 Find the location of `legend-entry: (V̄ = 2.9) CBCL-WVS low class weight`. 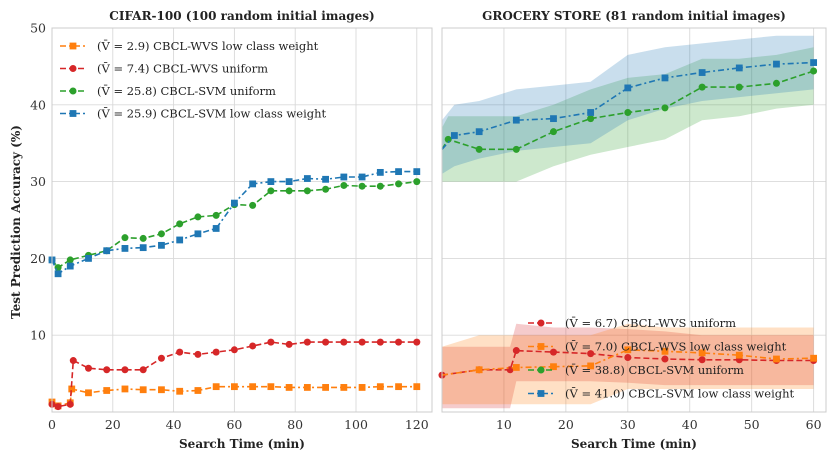

legend-entry: (V̄ = 2.9) CBCL-WVS low class weight is located at coordinates (208, 46).